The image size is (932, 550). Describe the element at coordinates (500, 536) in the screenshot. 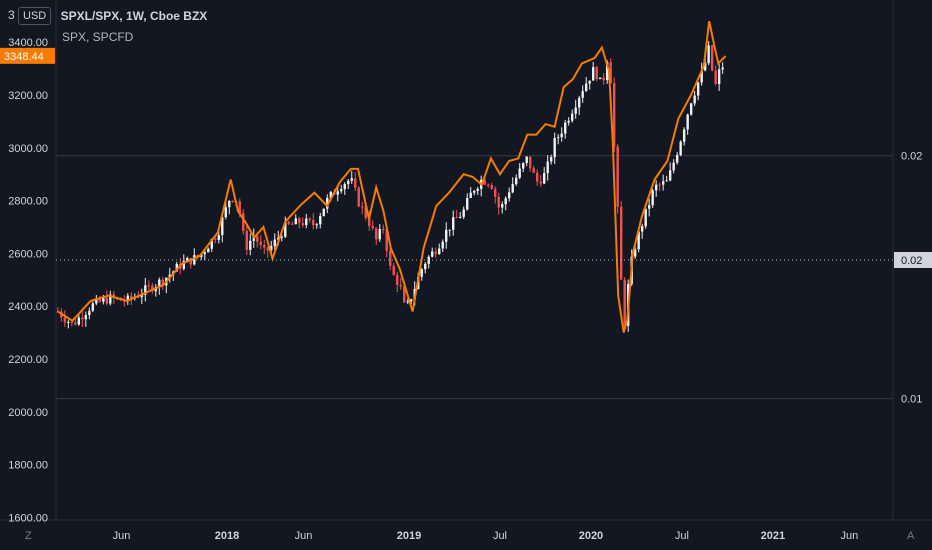

I see `x-tick-label: Jul` at that location.